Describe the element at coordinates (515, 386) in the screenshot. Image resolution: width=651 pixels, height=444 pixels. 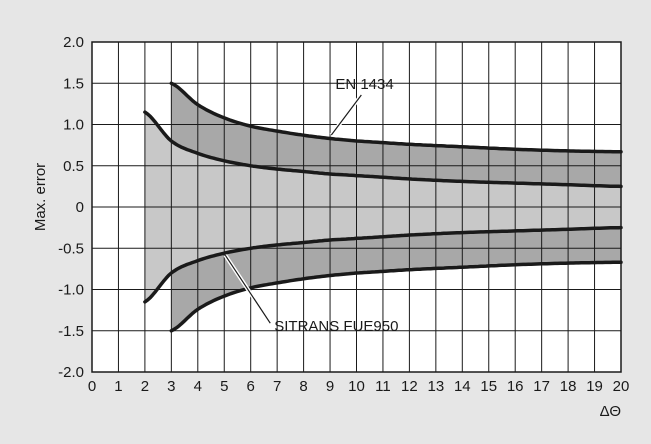
I see `x-tick-label: 16` at that location.